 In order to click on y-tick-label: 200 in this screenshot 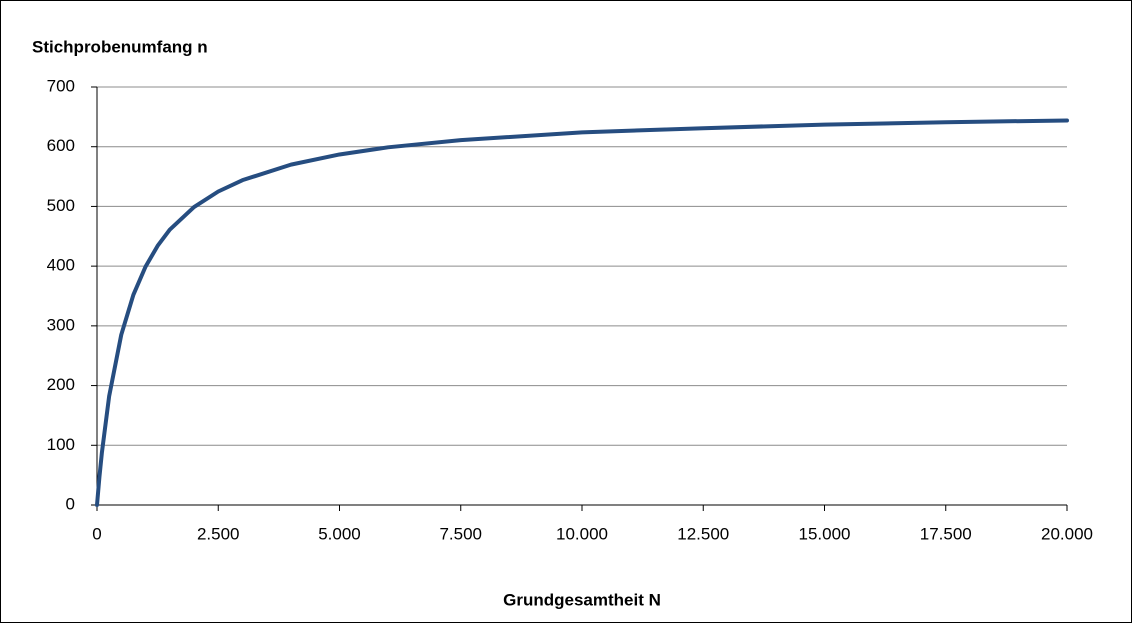, I will do `click(61, 384)`.